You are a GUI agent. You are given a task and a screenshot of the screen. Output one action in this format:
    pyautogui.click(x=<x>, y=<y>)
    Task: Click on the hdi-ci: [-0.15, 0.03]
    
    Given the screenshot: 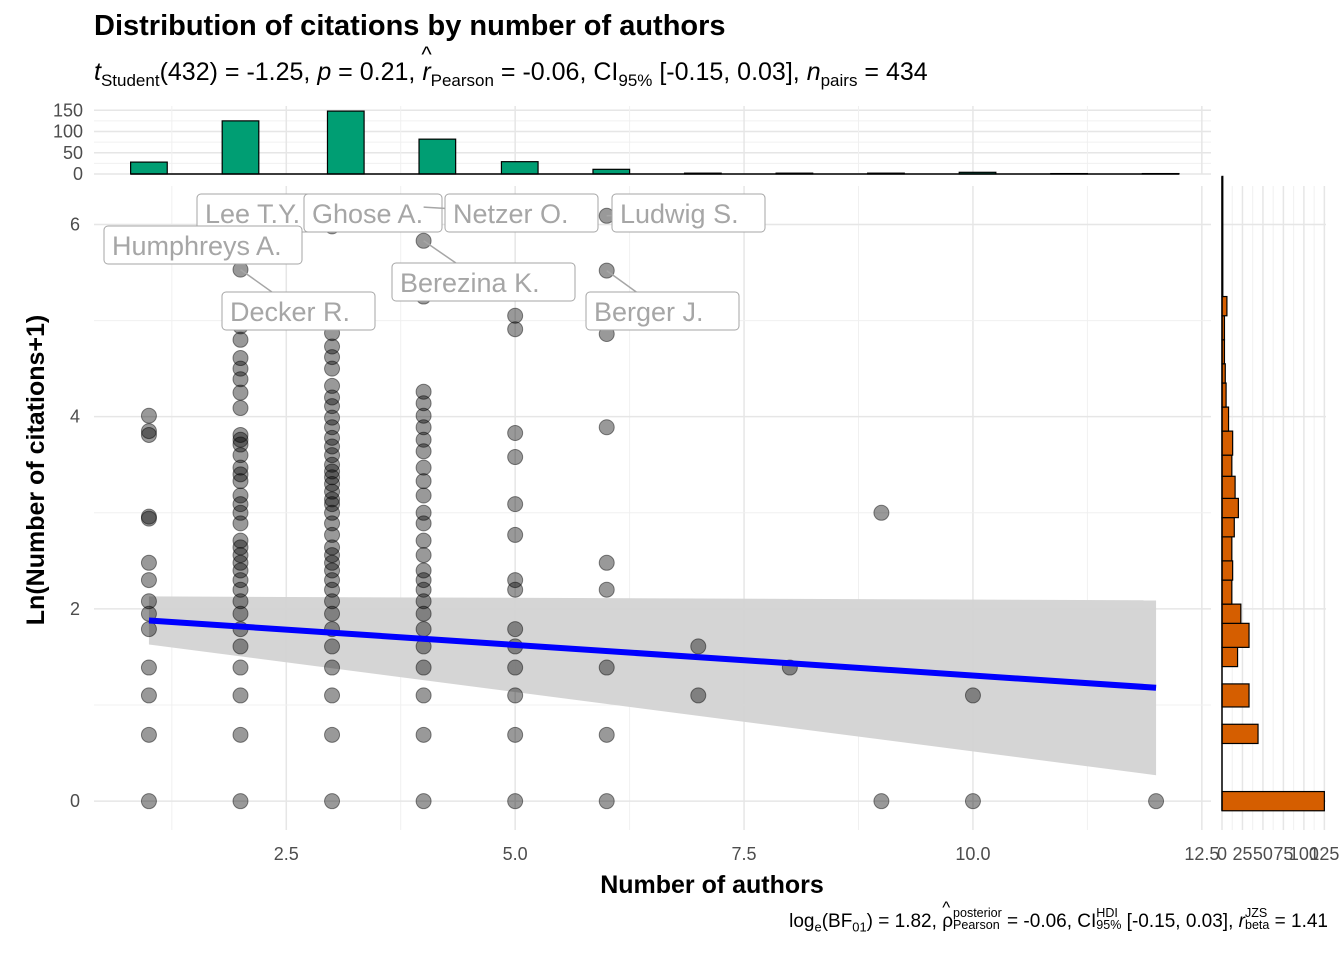 What is the action you would take?
    pyautogui.click(x=1177, y=921)
    